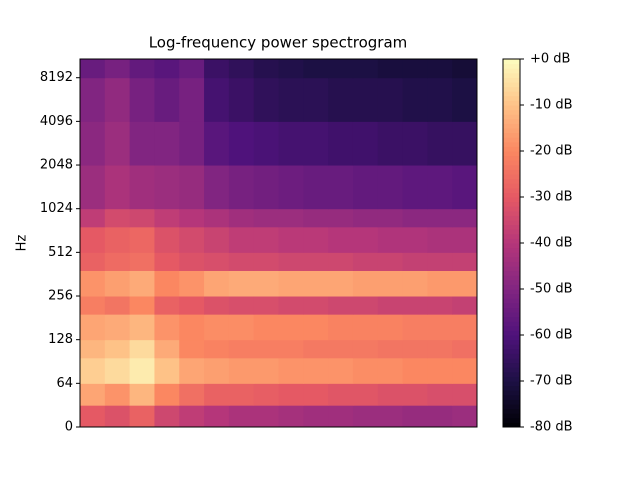 The image size is (640, 480). I want to click on colorbar-tick-label: -10 dB, so click(551, 105).